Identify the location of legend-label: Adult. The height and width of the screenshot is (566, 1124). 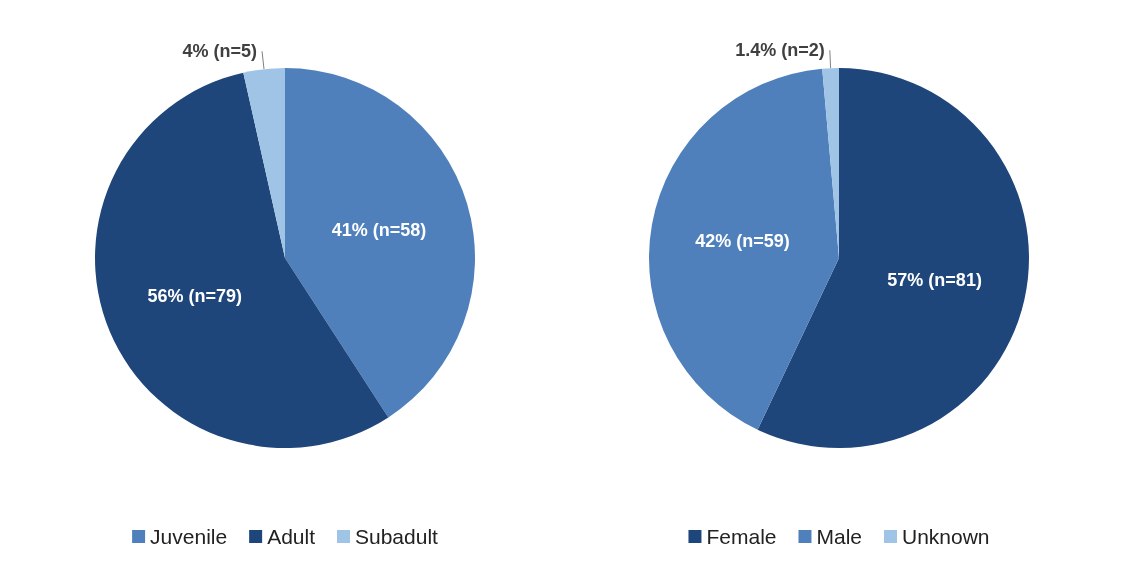
(291, 536).